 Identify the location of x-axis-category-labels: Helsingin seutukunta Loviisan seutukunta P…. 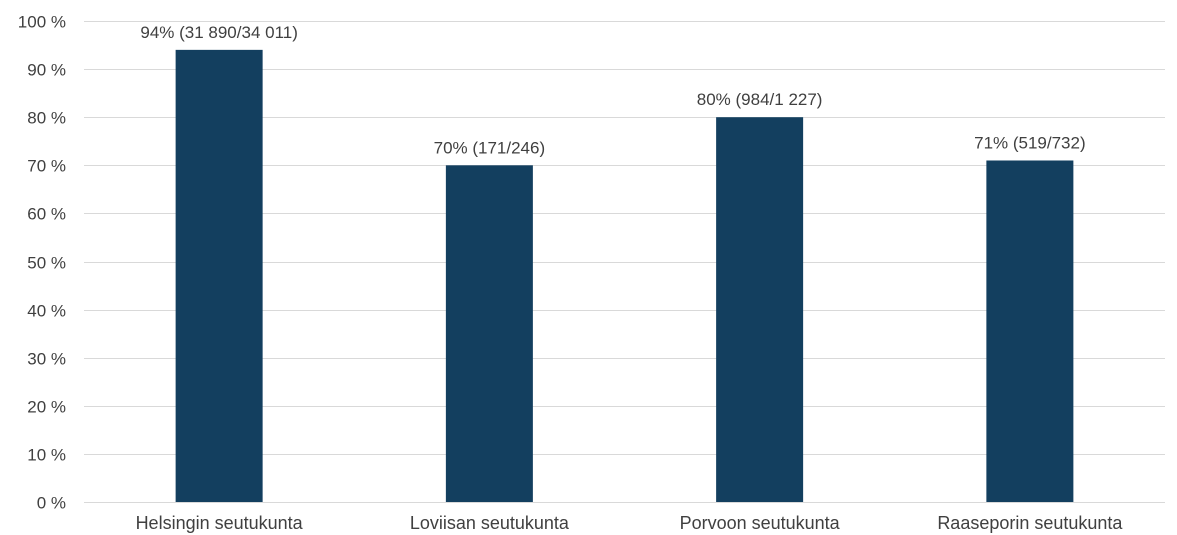
(630, 523).